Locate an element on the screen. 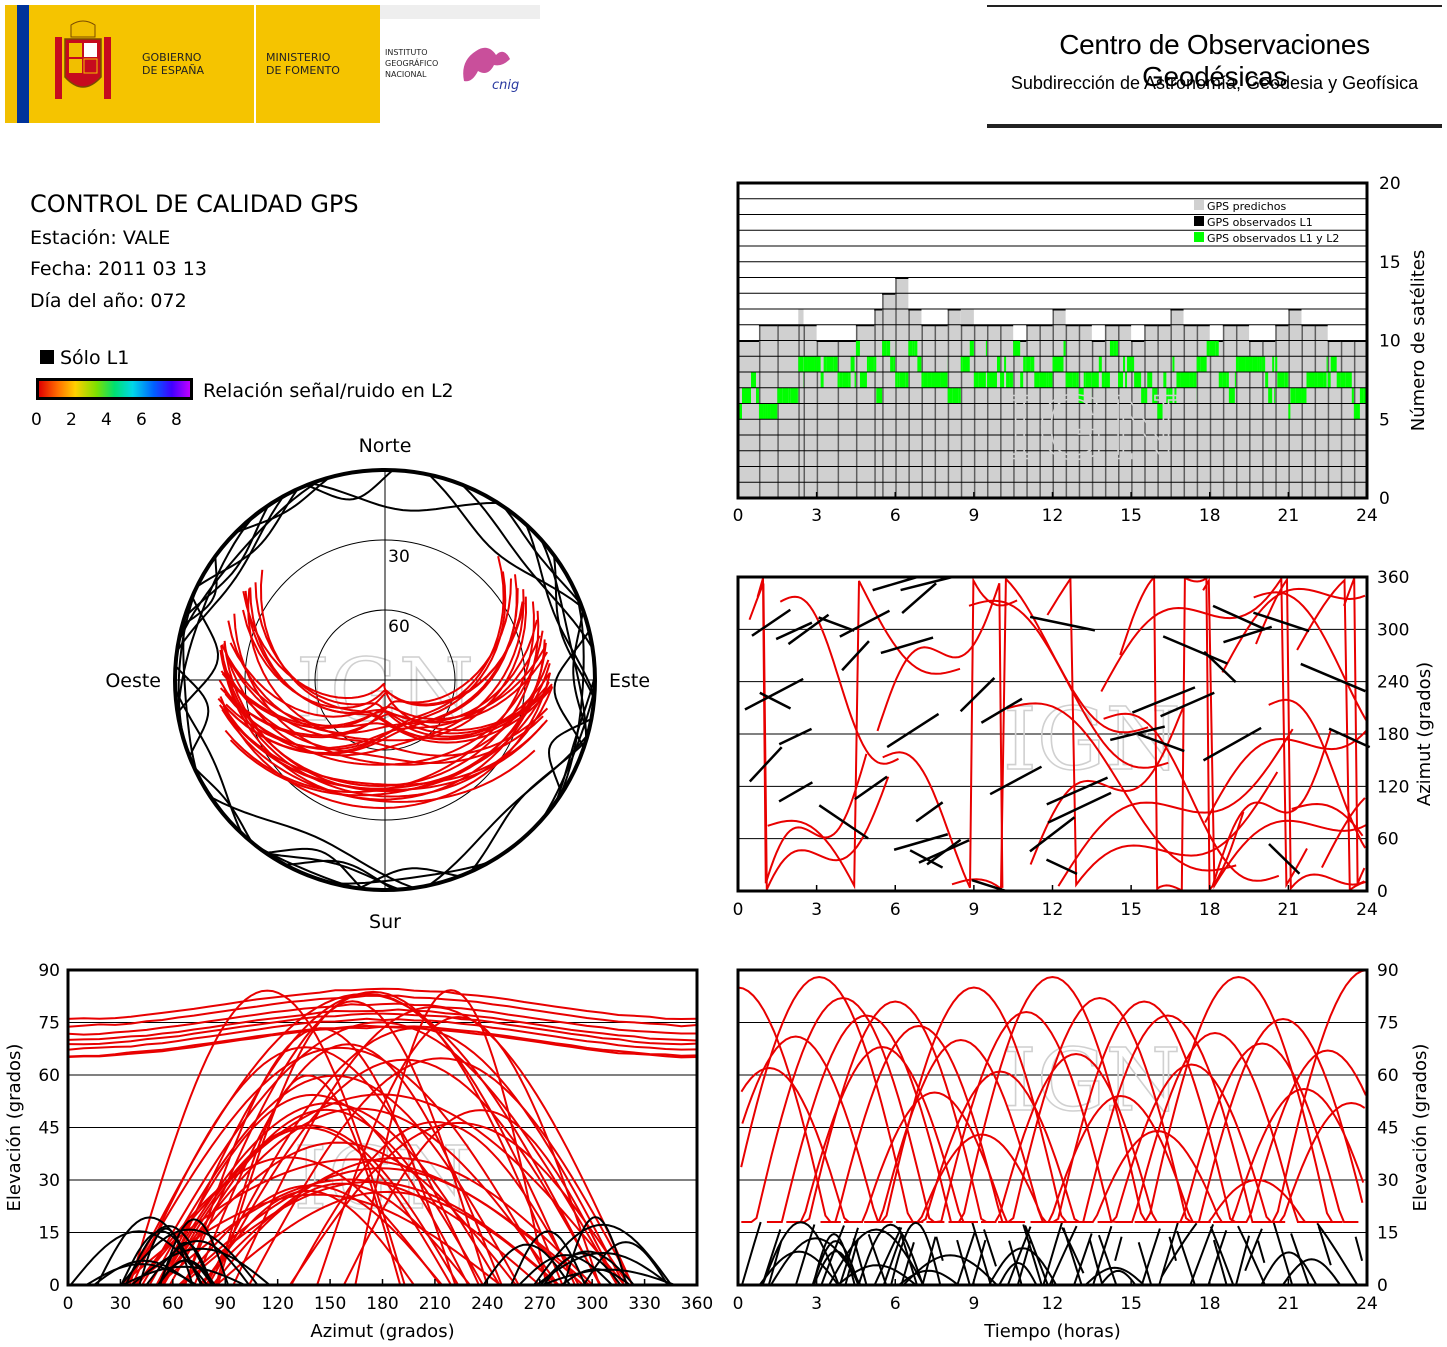  page-title: CONTROL DE CALIDAD GPS is located at coordinates (194, 204).